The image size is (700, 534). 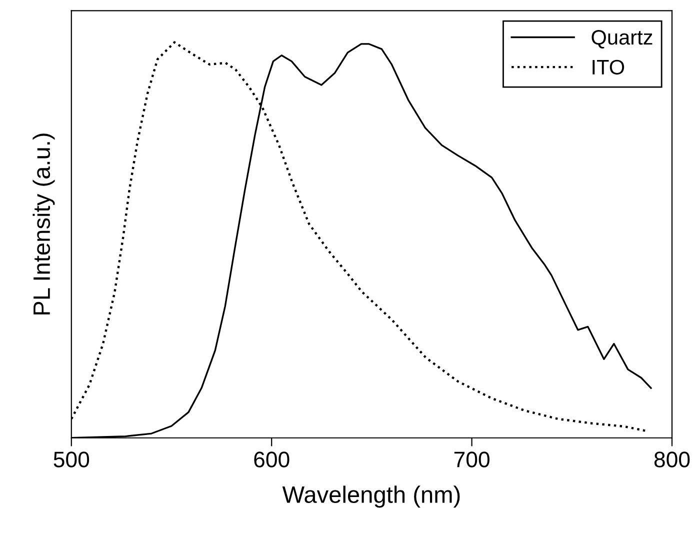 I want to click on y-axis-title: PL Intensity (a.u.), so click(x=43, y=224).